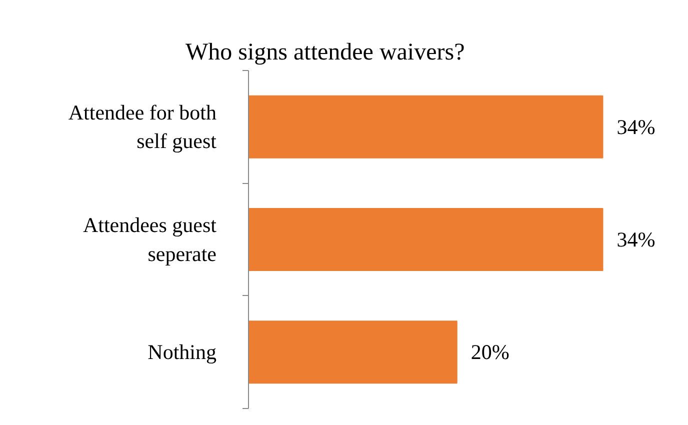 The height and width of the screenshot is (425, 688). I want to click on data-label: 20%, so click(490, 352).